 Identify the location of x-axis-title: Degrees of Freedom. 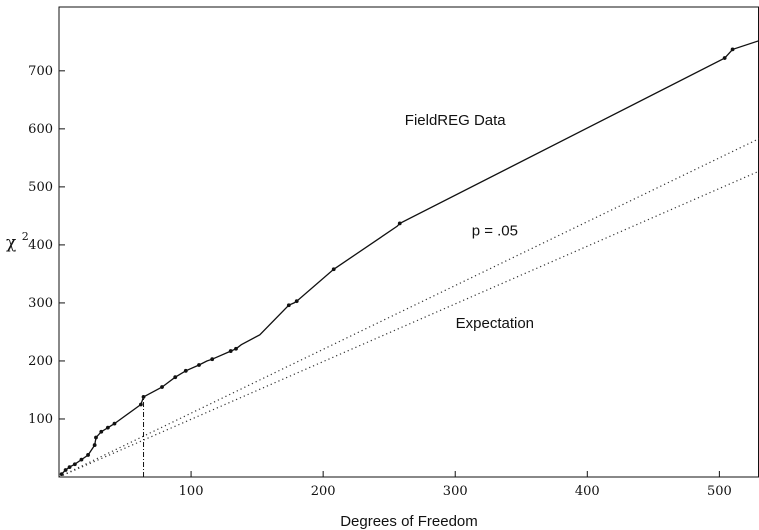
(409, 521).